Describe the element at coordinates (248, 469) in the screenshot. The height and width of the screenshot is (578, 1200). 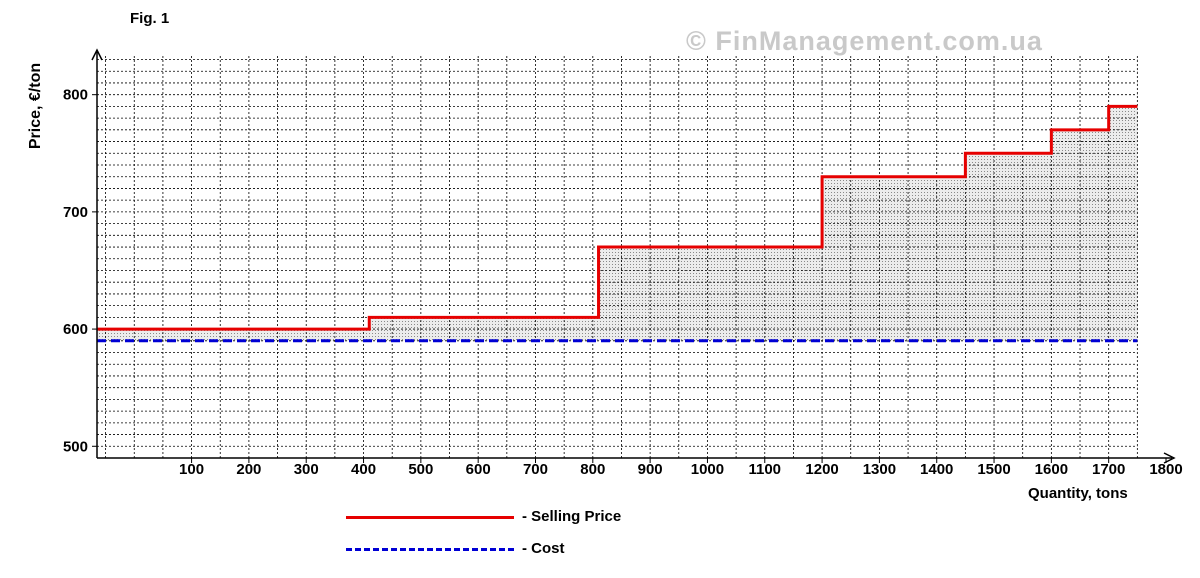
I see `x-tick-label: 200` at that location.